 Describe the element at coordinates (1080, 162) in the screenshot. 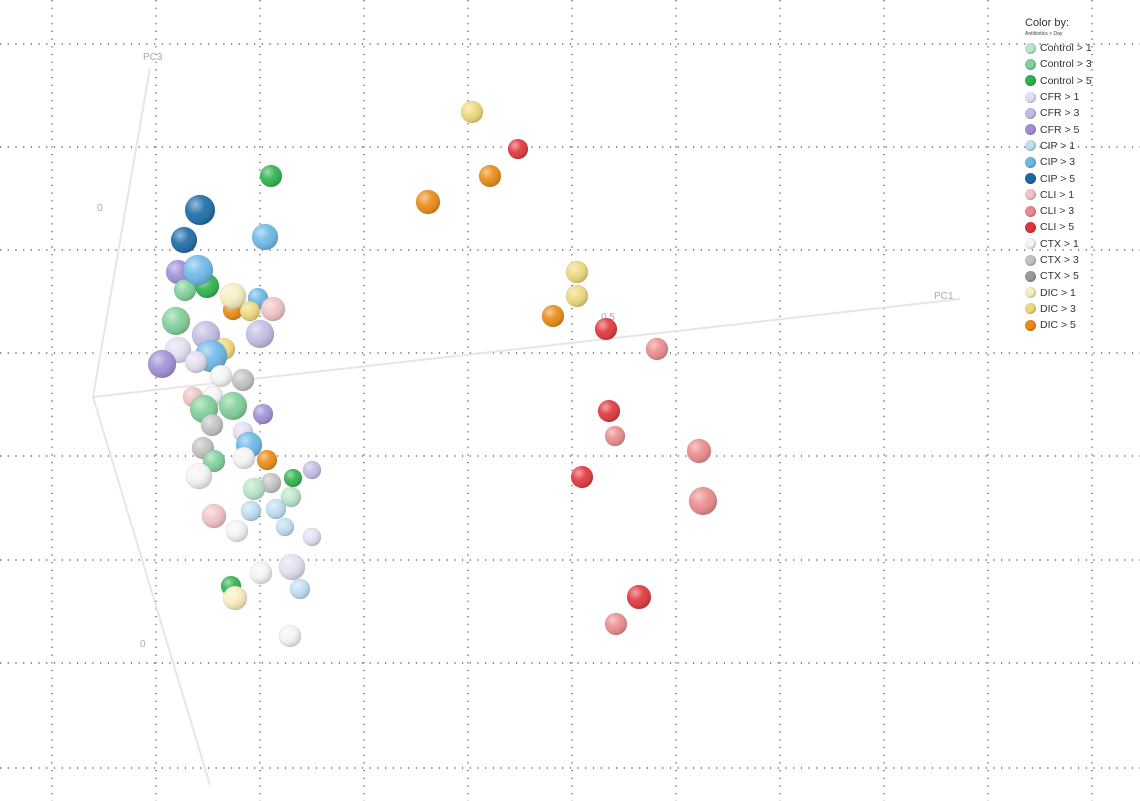

I see `legend-item: CIP > 3` at that location.